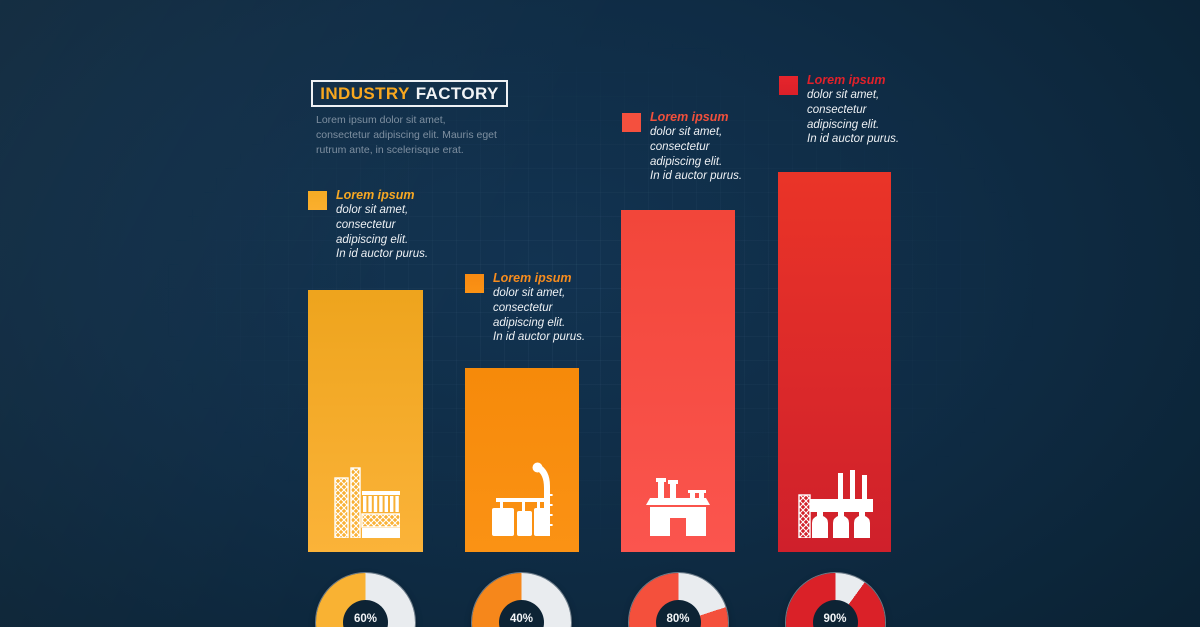 This screenshot has width=1200, height=627. Describe the element at coordinates (365, 619) in the screenshot. I see `donut-percentage-label: 60%` at that location.